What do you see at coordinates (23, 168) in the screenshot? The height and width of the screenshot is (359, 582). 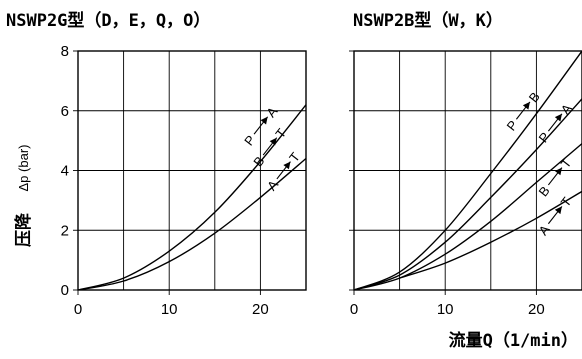 I see `y-axis-unit: Δp (bar)` at bounding box center [23, 168].